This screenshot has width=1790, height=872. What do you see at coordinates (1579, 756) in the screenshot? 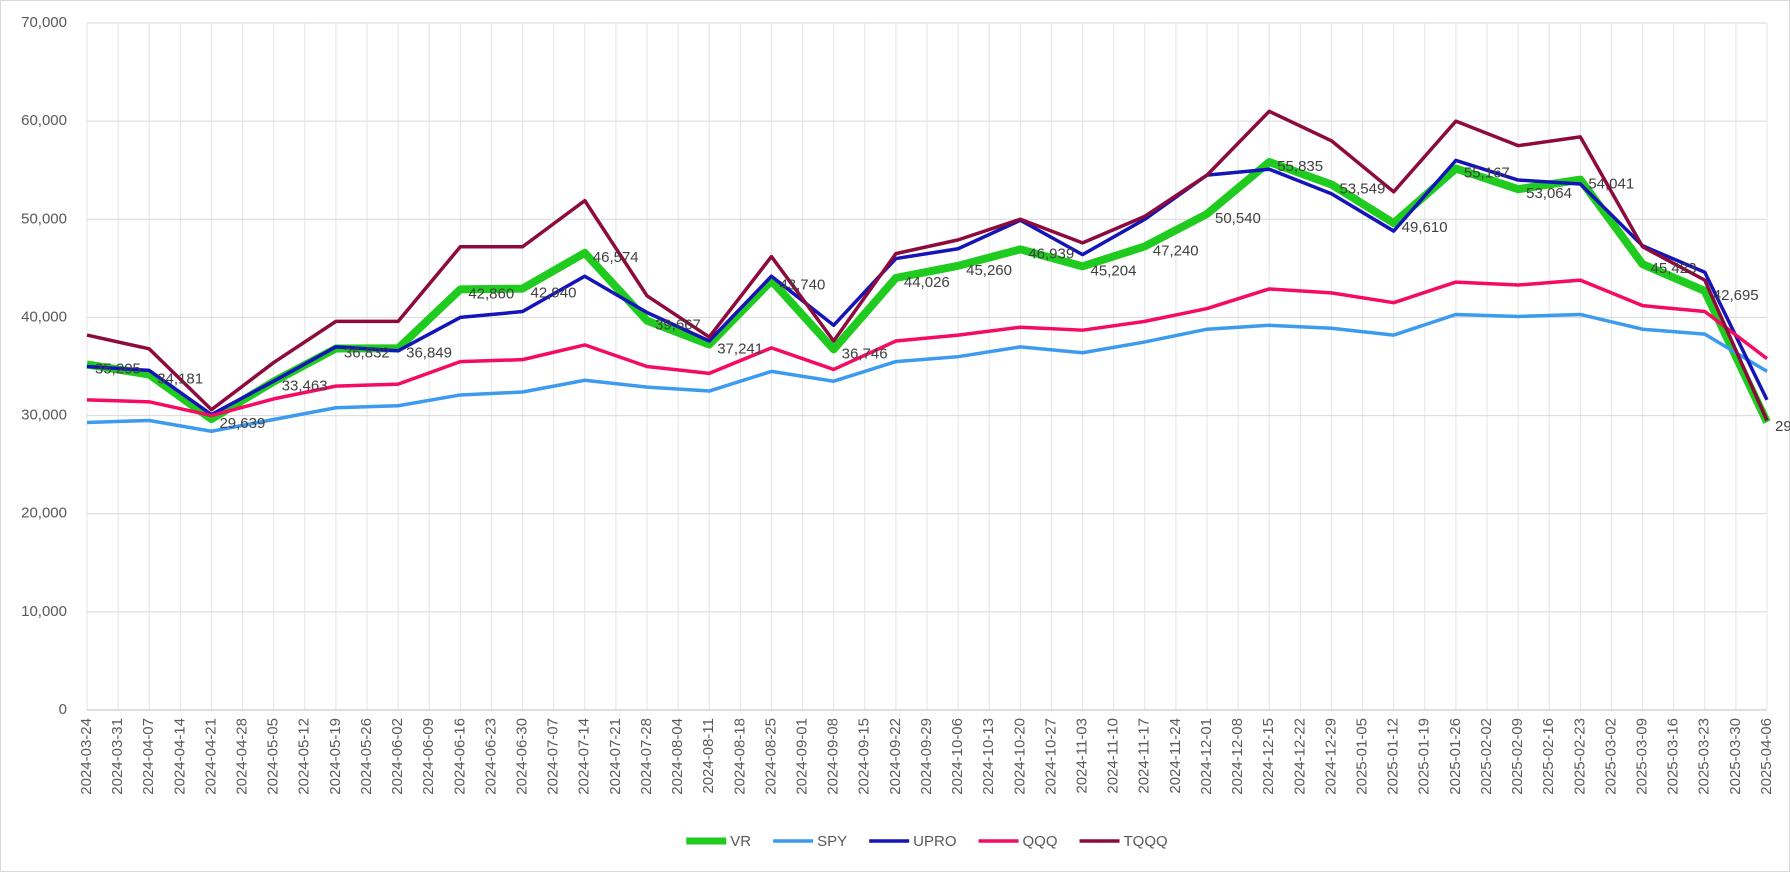
I see `x-tick-label: 2025-02-23` at bounding box center [1579, 756].